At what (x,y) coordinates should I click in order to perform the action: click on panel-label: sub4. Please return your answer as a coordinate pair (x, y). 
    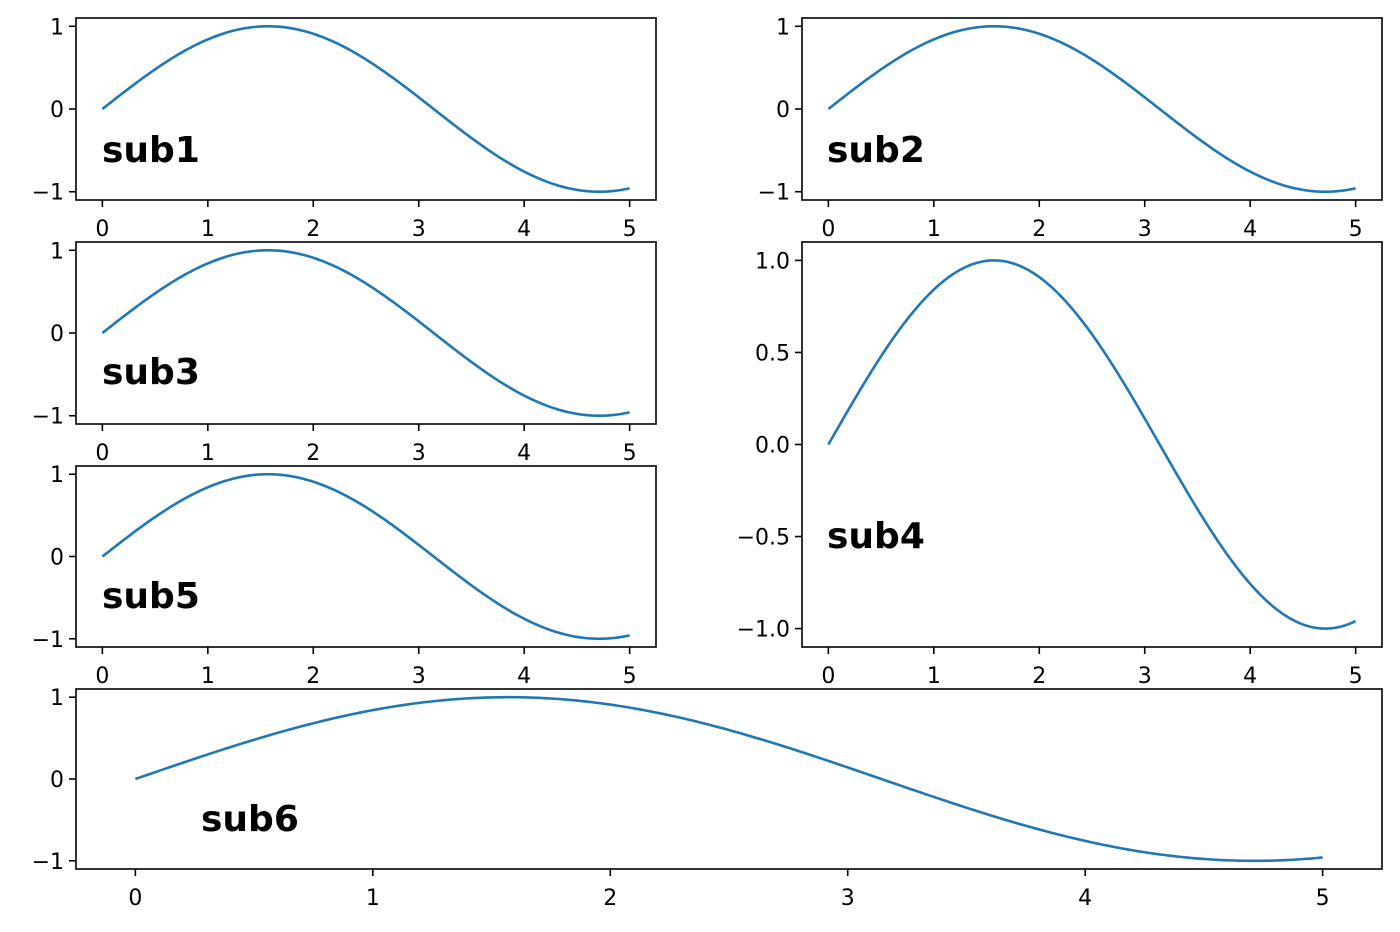
    Looking at the image, I should click on (876, 536).